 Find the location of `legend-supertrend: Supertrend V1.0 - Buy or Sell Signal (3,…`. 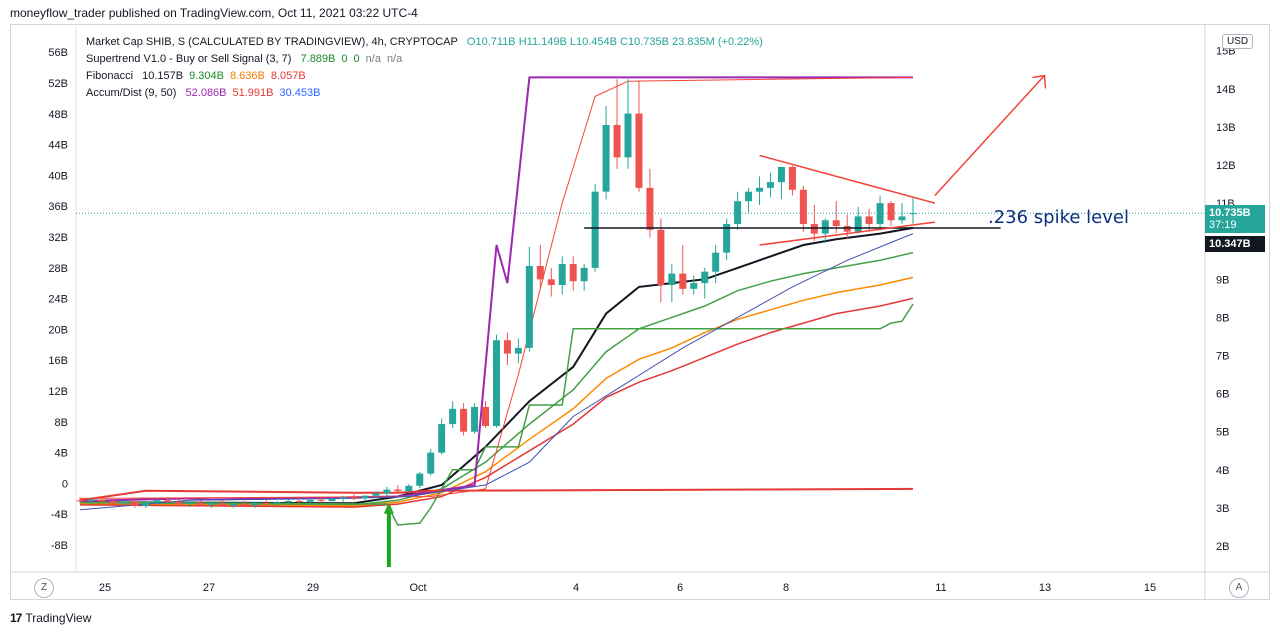

legend-supertrend: Supertrend V1.0 - Buy or Sell Signal (3,… is located at coordinates (427, 59).